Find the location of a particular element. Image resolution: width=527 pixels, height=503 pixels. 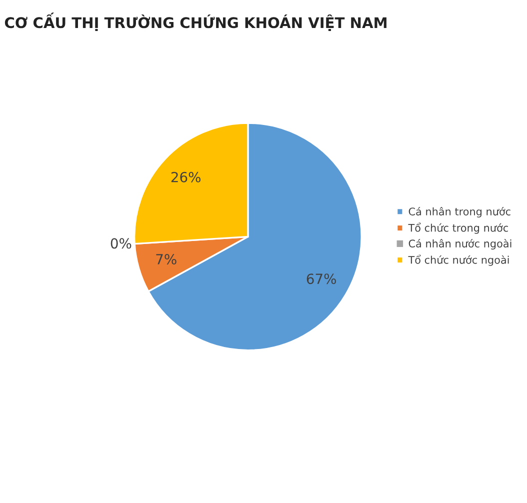

text: 0% is located at coordinates (121, 243).